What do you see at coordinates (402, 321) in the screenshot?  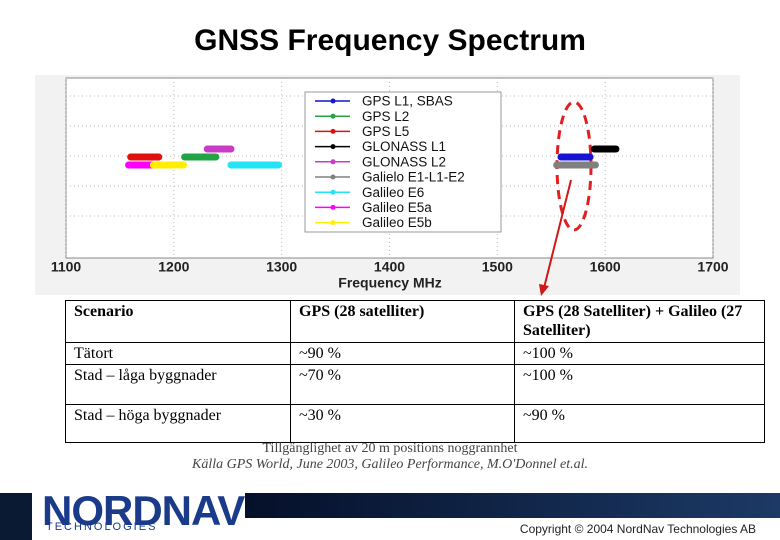 I see `table-header-cell: GPS (28 satelliter)` at bounding box center [402, 321].